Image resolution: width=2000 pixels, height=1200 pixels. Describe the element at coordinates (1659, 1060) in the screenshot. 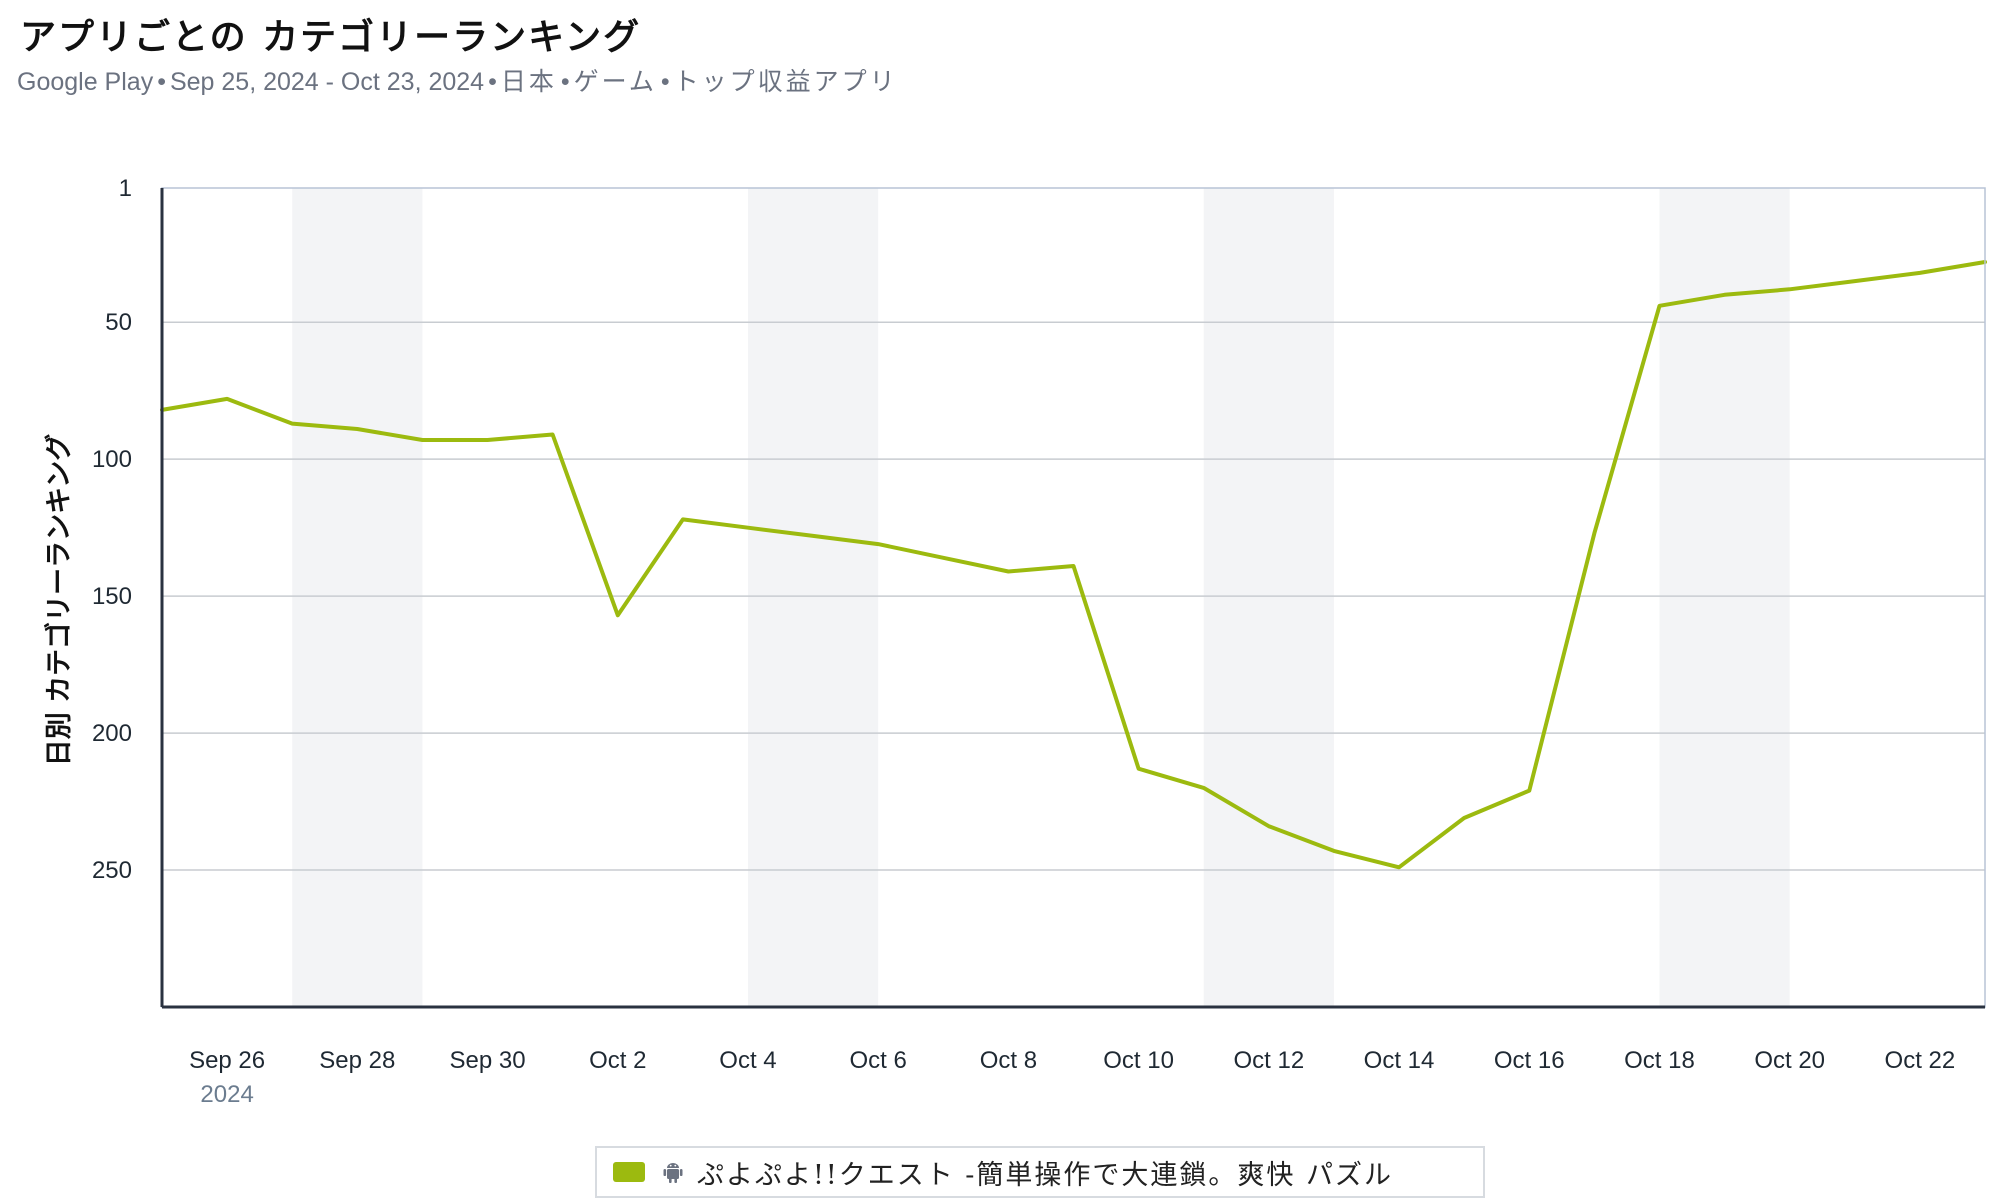

I see `x-tick-label: Oct 18` at that location.